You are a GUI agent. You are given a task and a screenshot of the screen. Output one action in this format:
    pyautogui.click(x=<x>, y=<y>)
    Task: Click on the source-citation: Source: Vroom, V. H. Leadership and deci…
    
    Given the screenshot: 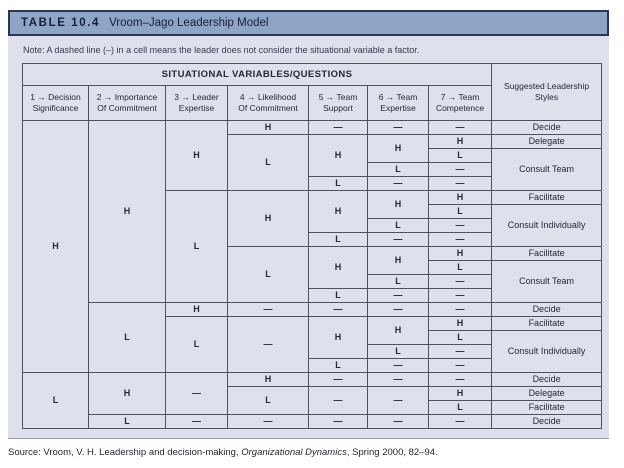 What is the action you would take?
    pyautogui.click(x=316, y=452)
    